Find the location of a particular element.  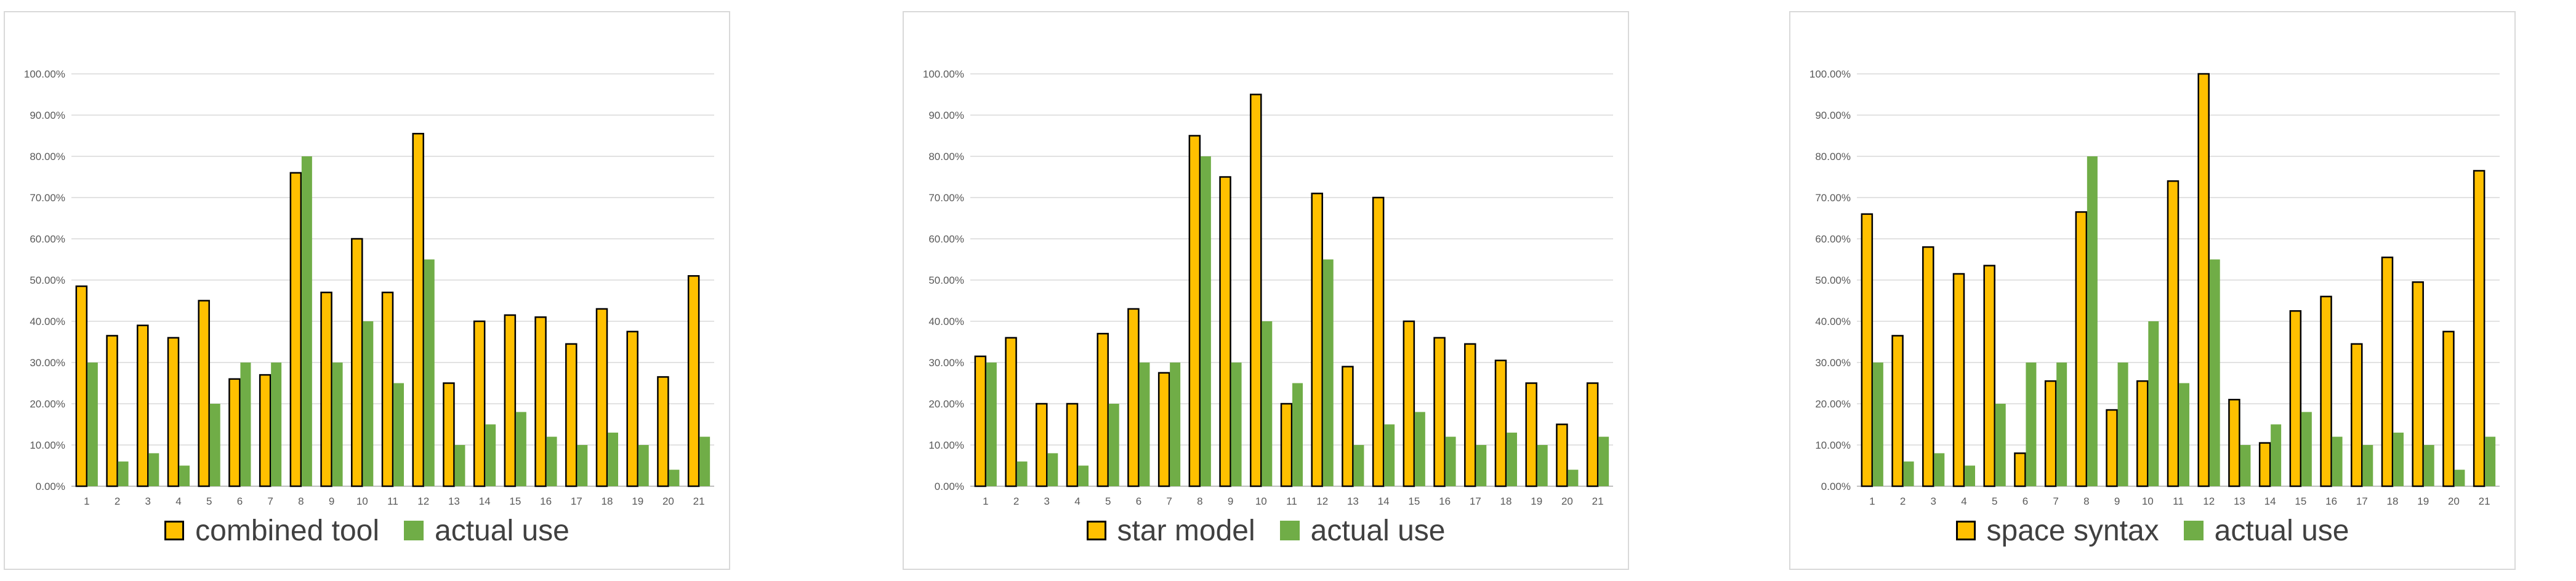

legend-swatch-model is located at coordinates (1096, 530).